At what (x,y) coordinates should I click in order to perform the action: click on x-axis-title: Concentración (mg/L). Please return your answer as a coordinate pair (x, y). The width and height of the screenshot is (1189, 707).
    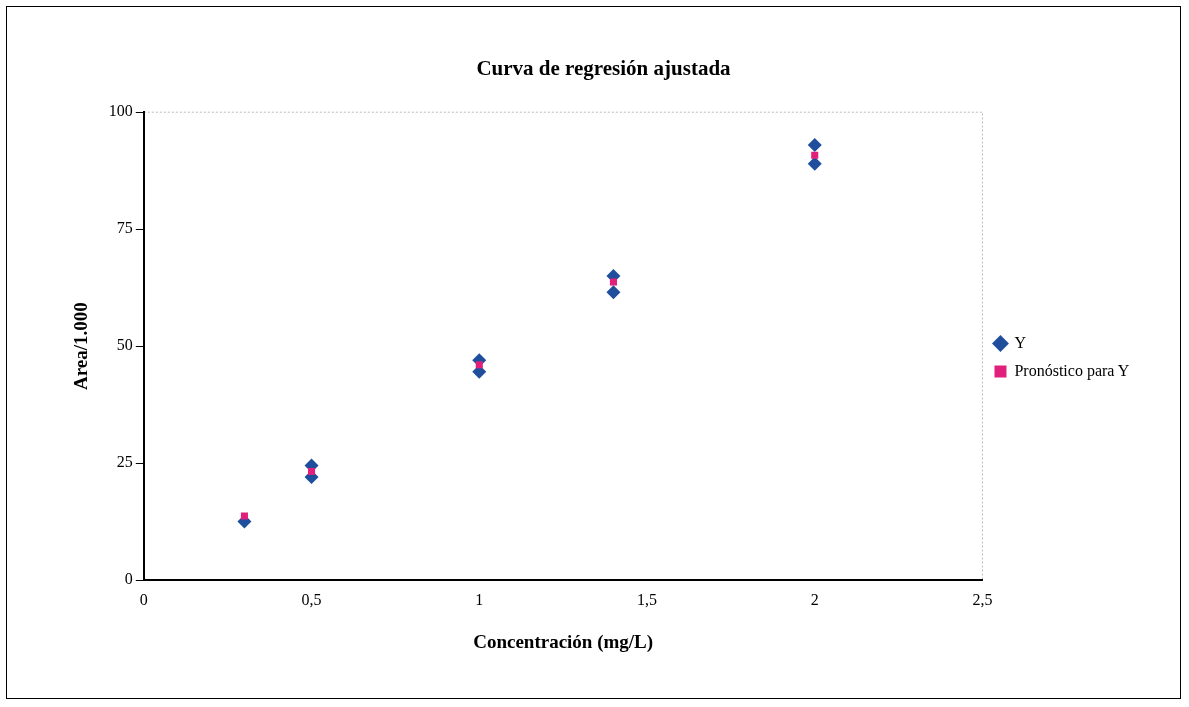
    Looking at the image, I should click on (563, 641).